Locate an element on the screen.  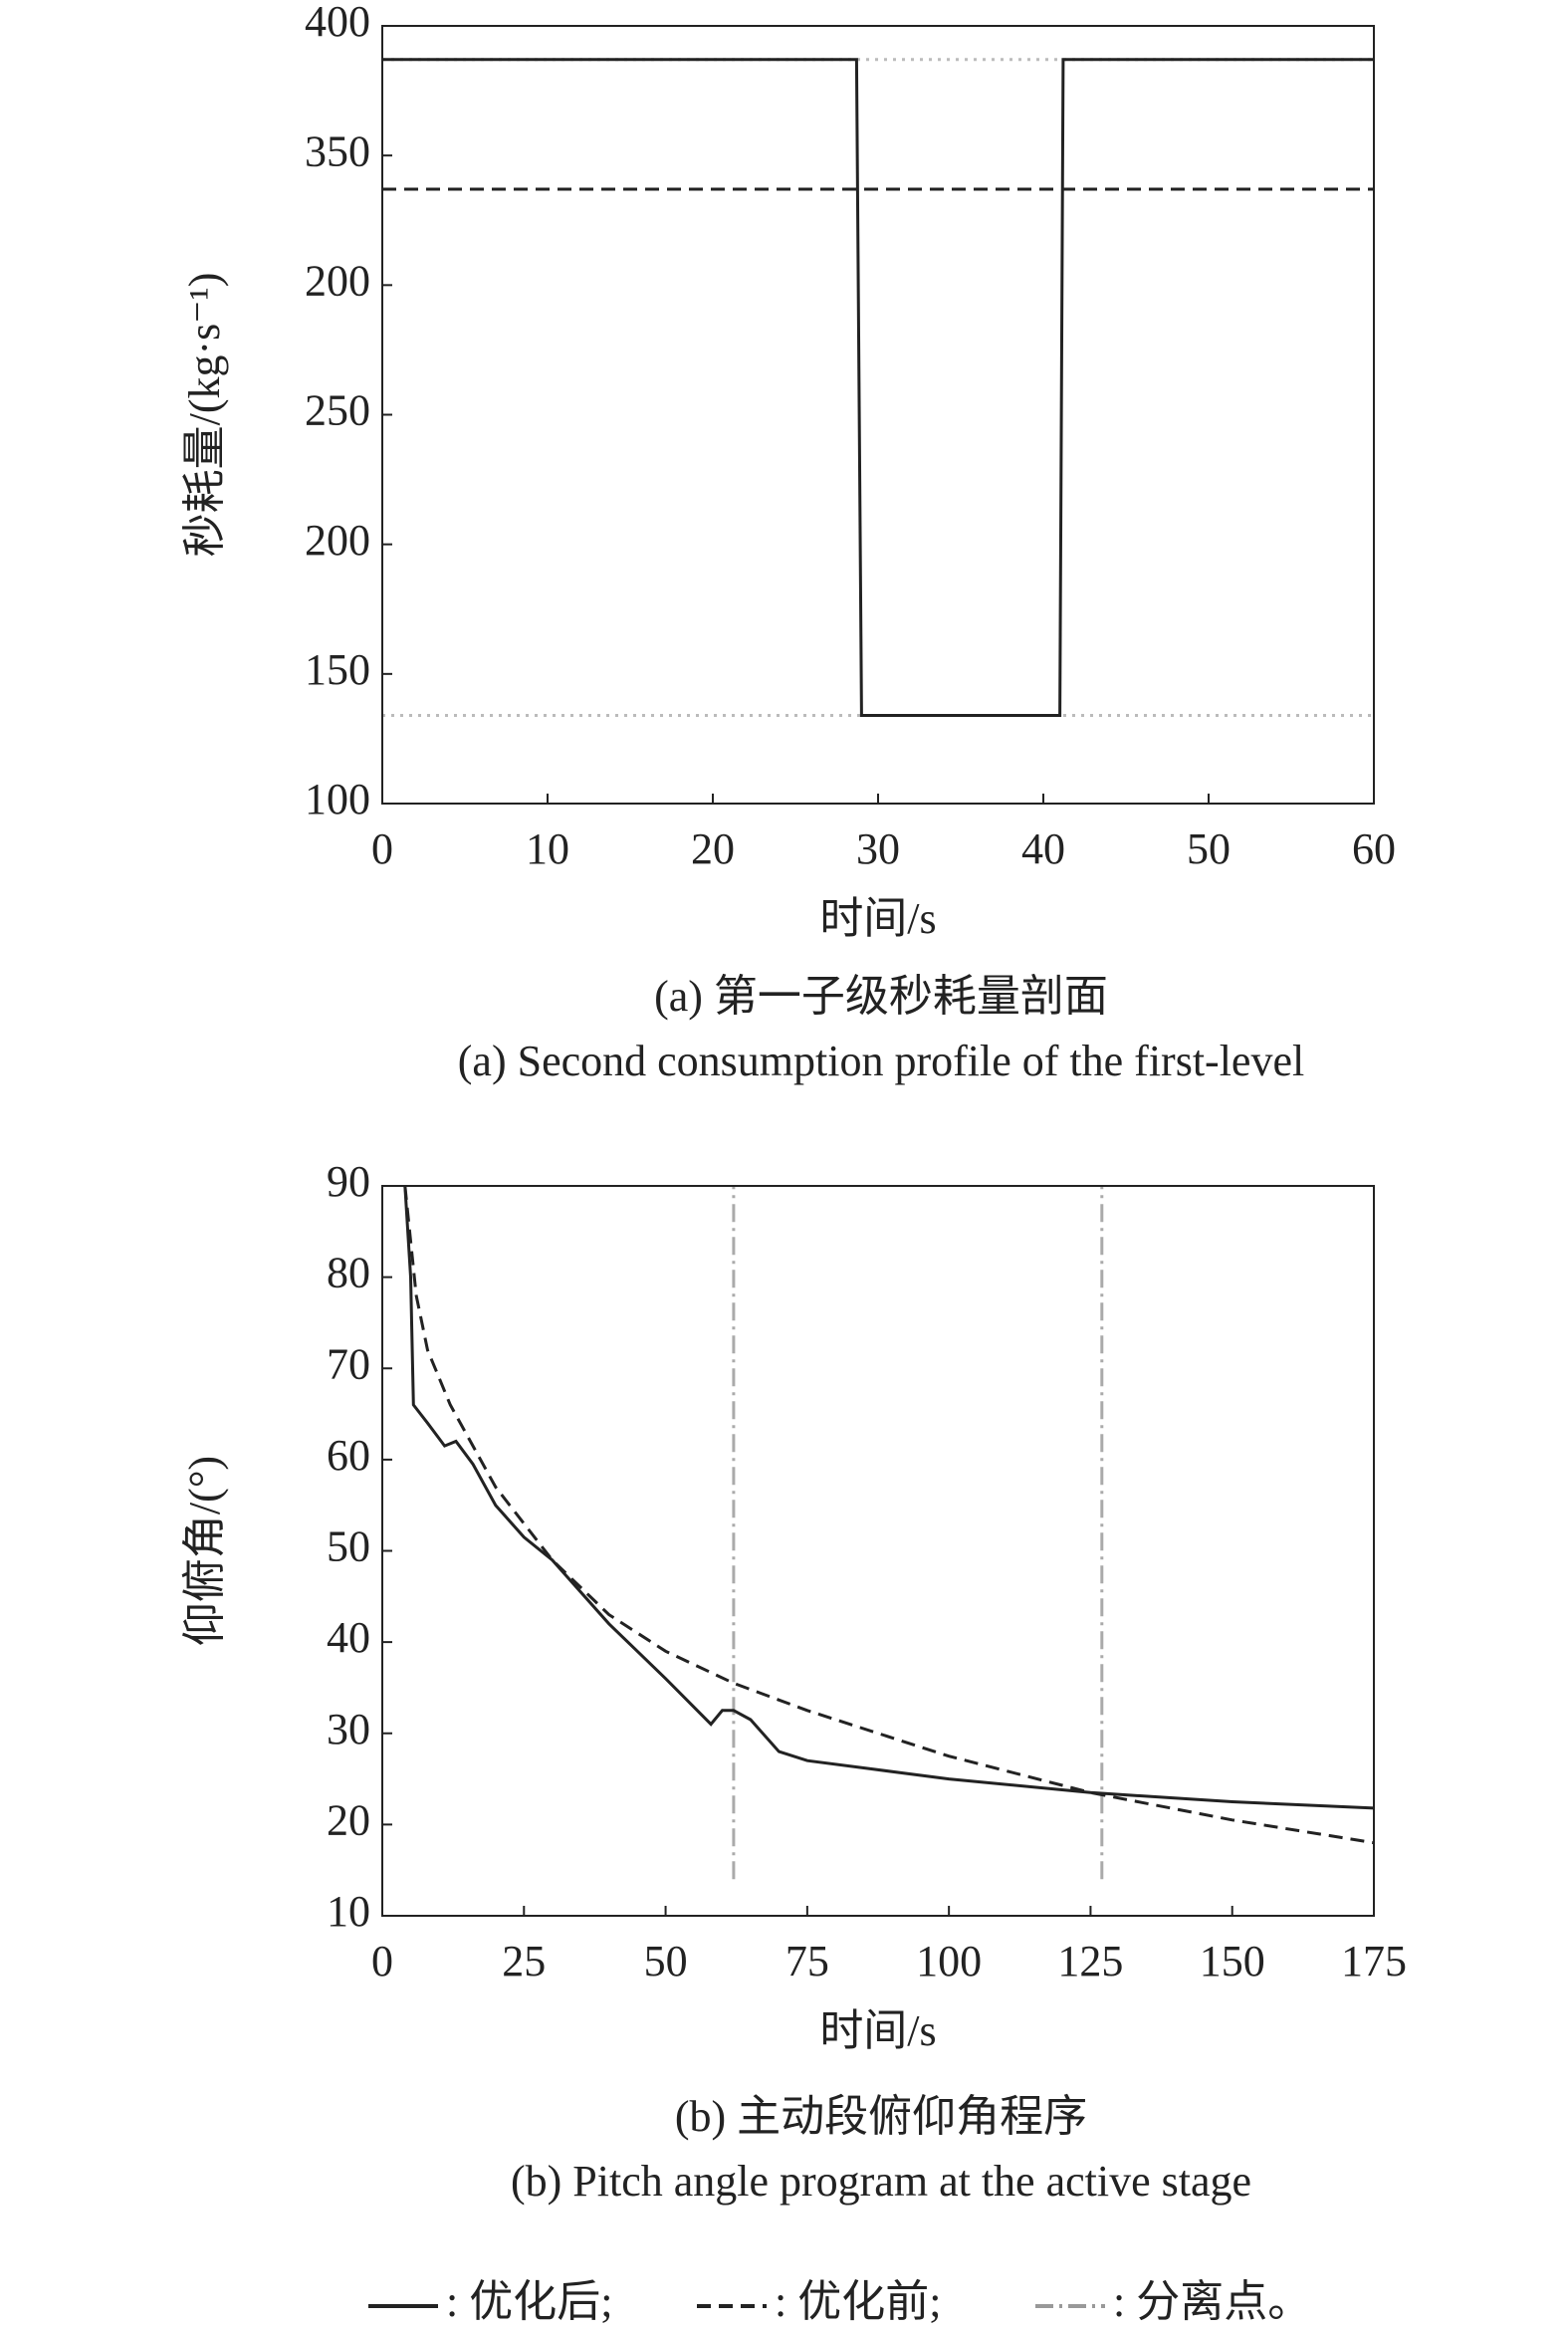
y-tick-label: 350 is located at coordinates (337, 150).